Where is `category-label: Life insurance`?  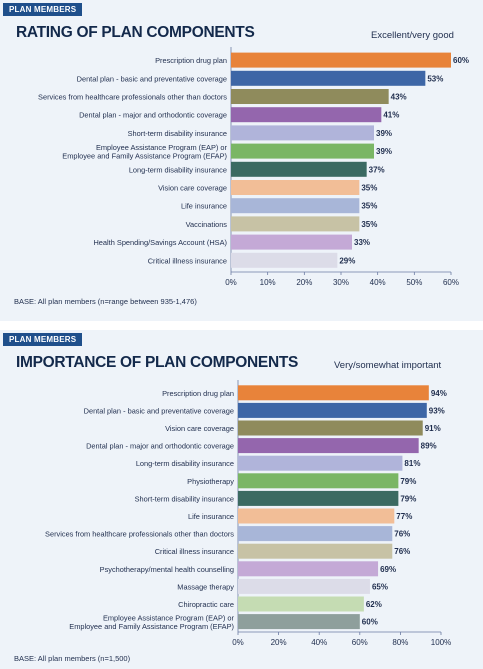 category-label: Life insurance is located at coordinates (211, 516).